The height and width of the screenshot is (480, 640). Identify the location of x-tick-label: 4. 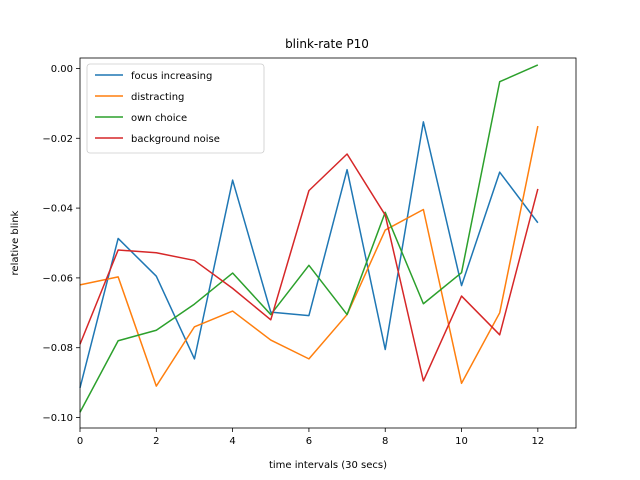
(232, 441).